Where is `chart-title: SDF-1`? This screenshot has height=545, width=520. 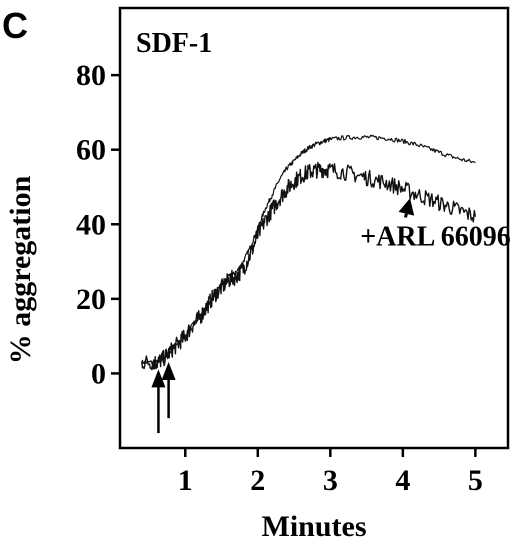
chart-title: SDF-1 is located at coordinates (174, 43).